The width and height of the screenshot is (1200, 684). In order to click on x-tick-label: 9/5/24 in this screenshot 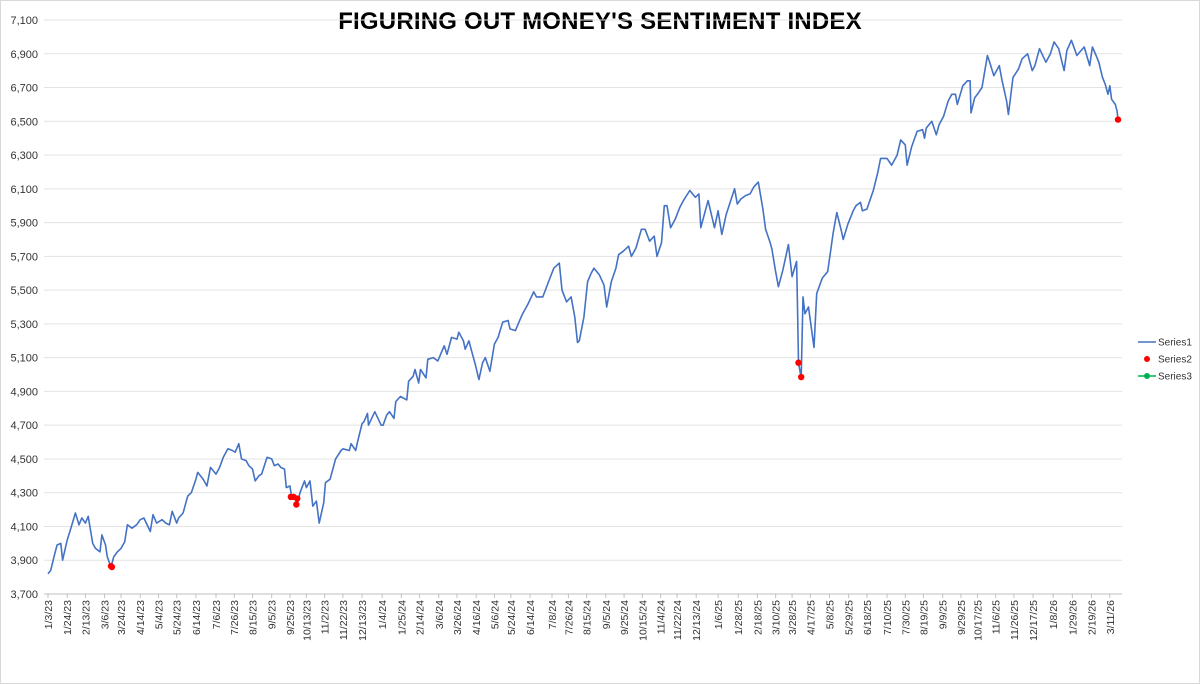, I will do `click(607, 614)`.